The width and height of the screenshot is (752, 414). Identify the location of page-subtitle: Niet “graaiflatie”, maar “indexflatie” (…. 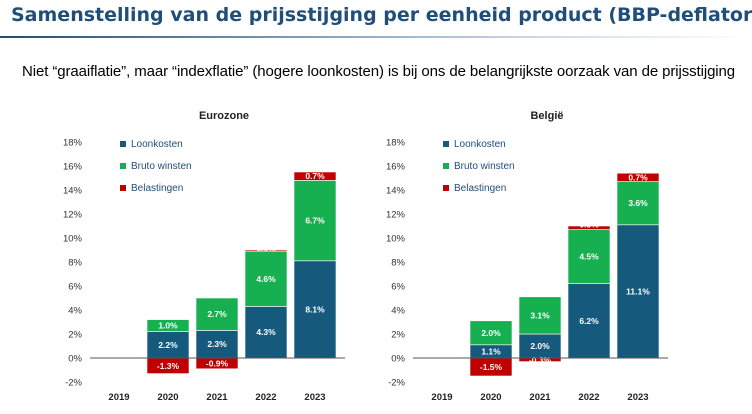
(379, 71).